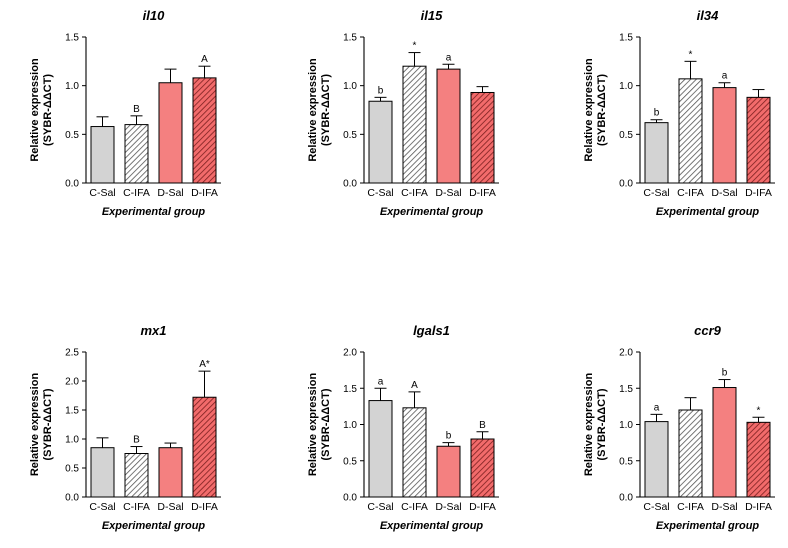 This screenshot has height=548, width=788. Describe the element at coordinates (708, 330) in the screenshot. I see `chart-title: ccr9` at that location.